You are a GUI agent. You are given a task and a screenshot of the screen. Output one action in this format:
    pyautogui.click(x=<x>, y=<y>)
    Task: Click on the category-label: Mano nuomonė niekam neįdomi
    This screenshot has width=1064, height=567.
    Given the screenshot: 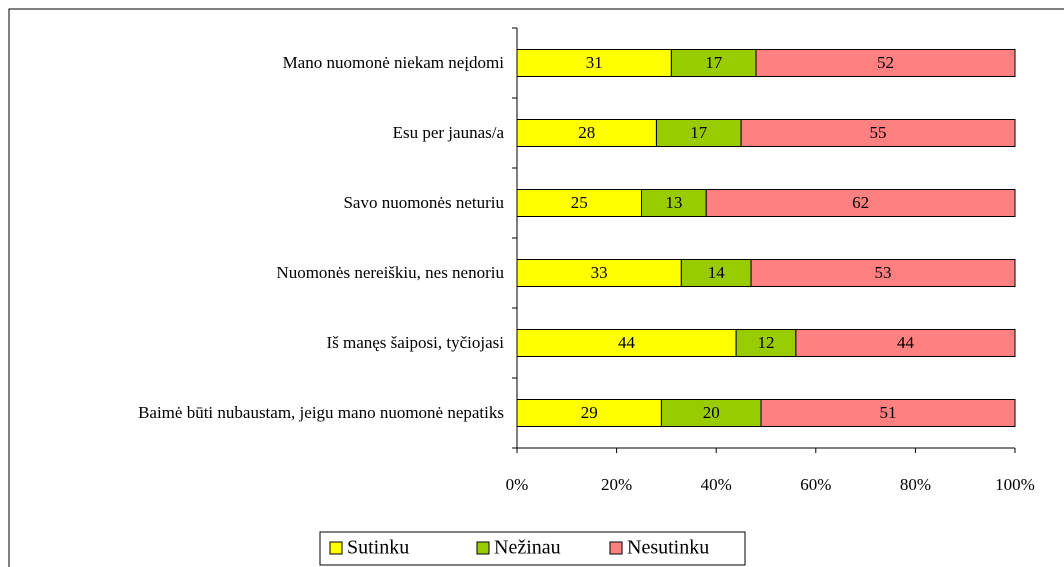 What is the action you would take?
    pyautogui.click(x=393, y=62)
    